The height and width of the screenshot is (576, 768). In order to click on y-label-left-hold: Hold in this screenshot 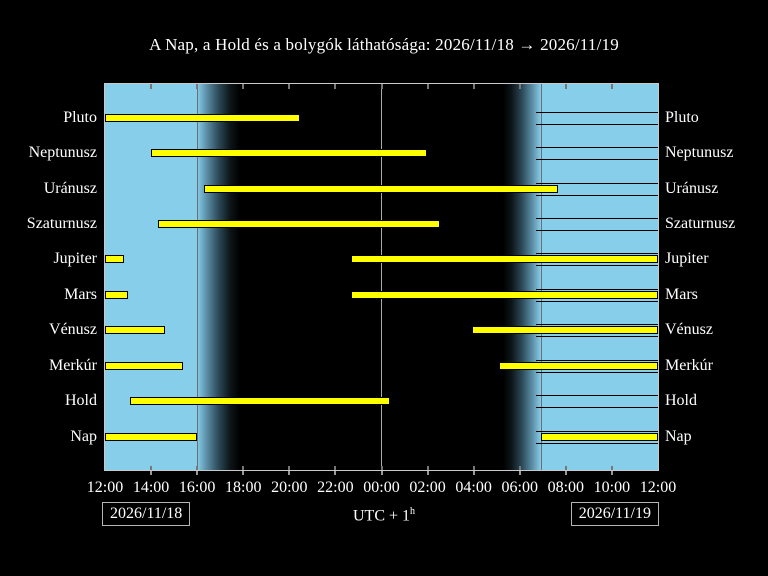, I will do `click(81, 401)`.